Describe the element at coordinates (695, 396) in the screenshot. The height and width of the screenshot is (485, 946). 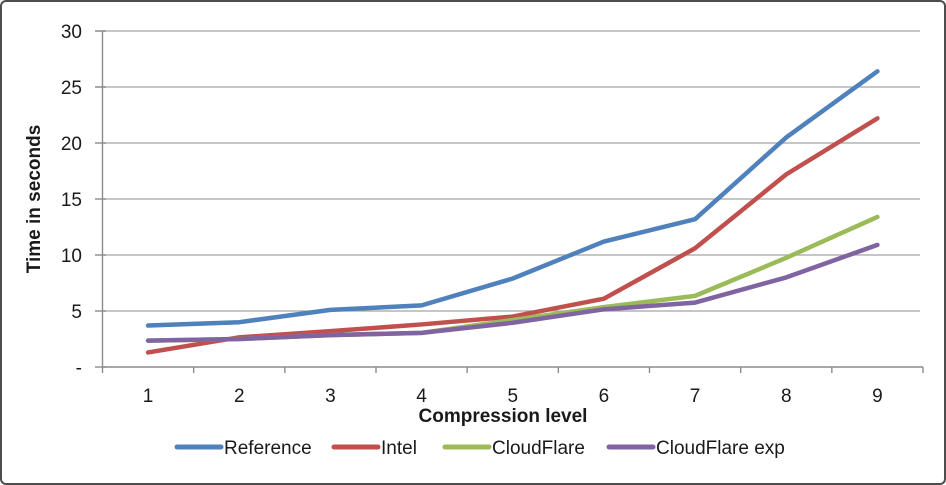
I see `x-tick-label: 7` at that location.